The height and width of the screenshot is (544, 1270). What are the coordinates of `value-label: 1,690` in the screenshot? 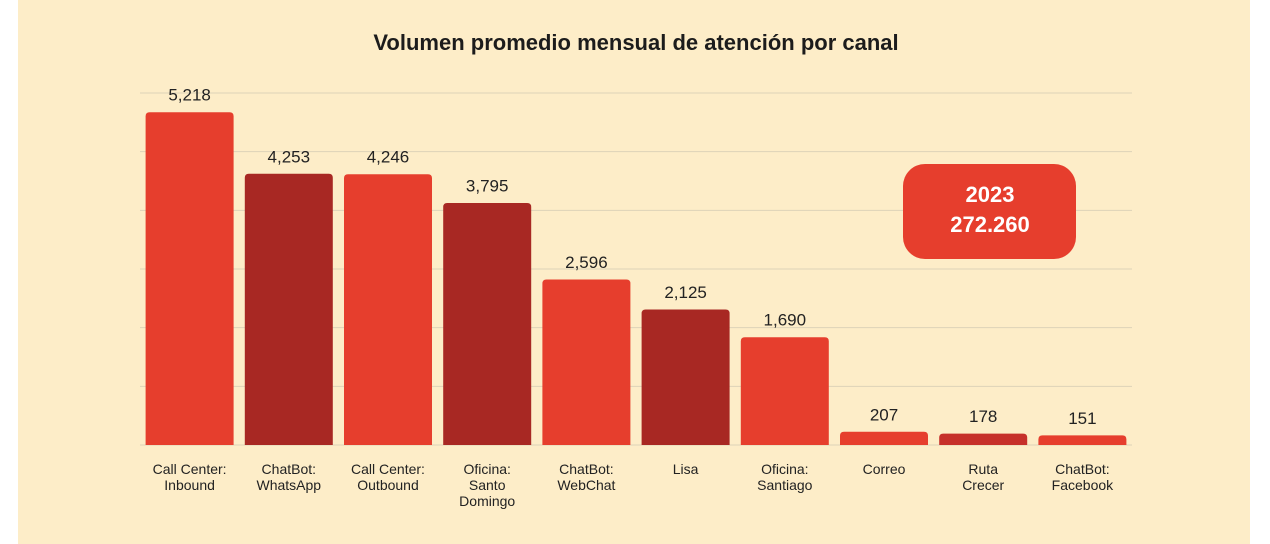 It's located at (785, 320).